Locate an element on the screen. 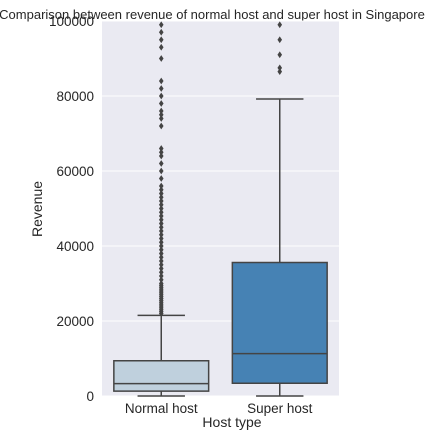 Image resolution: width=435 pixels, height=435 pixels. y-tick-label: 100000 is located at coordinates (71, 21).